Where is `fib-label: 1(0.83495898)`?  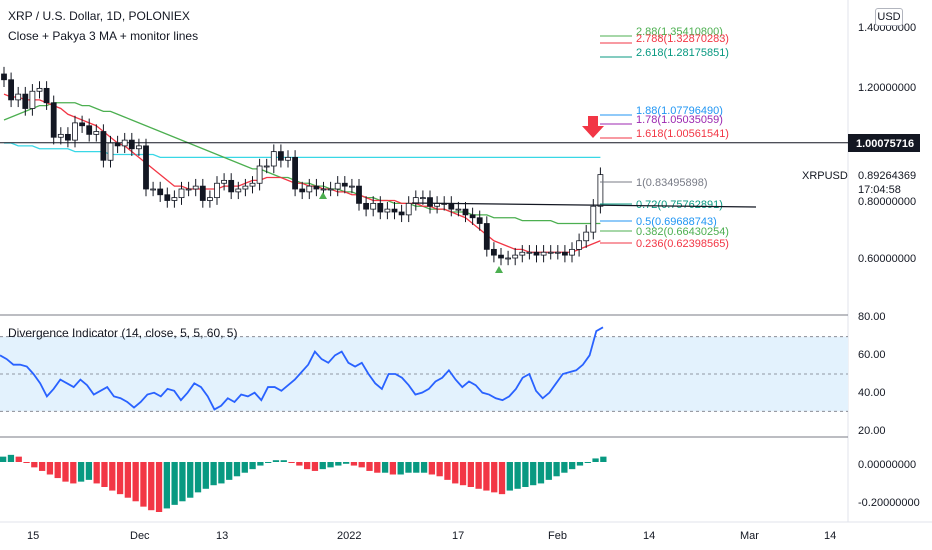
fib-label: 1(0.83495898) is located at coordinates (672, 183).